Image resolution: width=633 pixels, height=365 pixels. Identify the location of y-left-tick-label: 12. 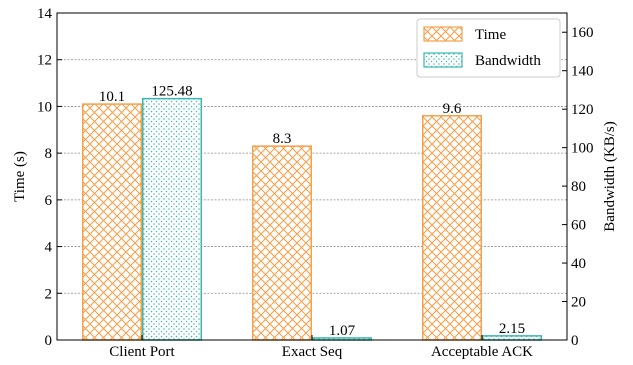
(44, 61).